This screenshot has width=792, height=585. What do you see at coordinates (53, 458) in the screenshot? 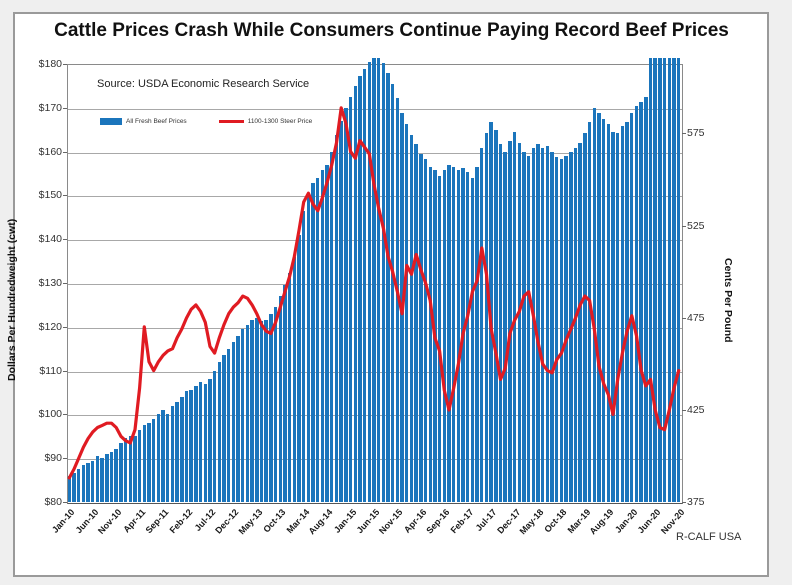
I see `left-axis-tick-label: $90` at bounding box center [53, 458].